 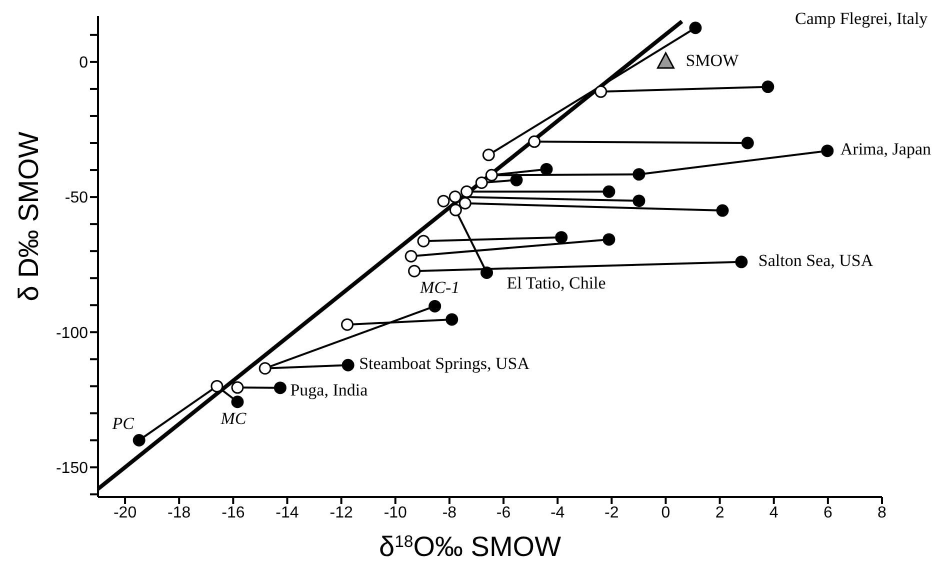 I want to click on annotation: MC, so click(x=233, y=418).